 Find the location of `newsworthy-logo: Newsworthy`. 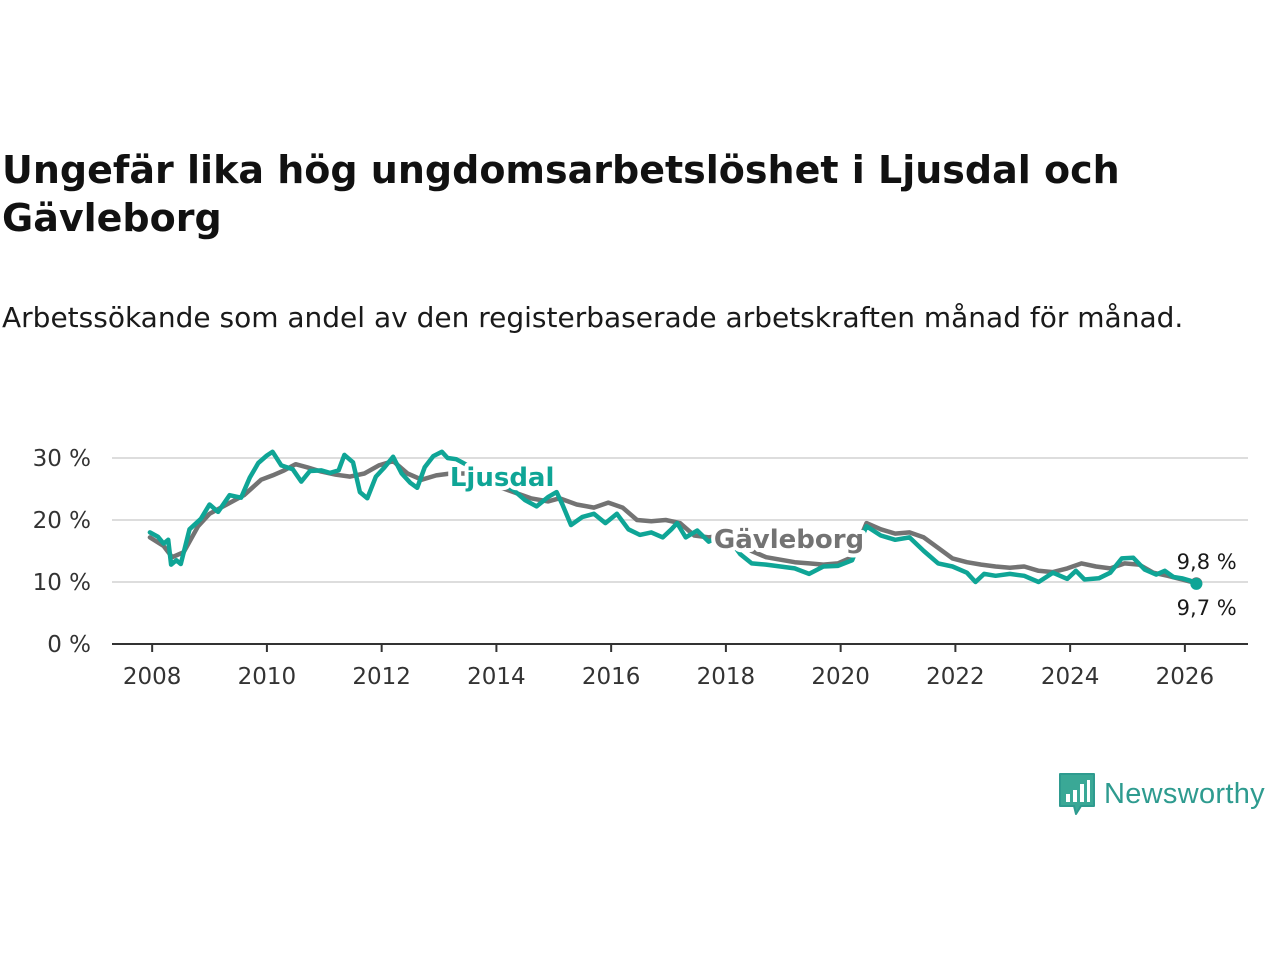

newsworthy-logo: Newsworthy is located at coordinates (1161, 794).